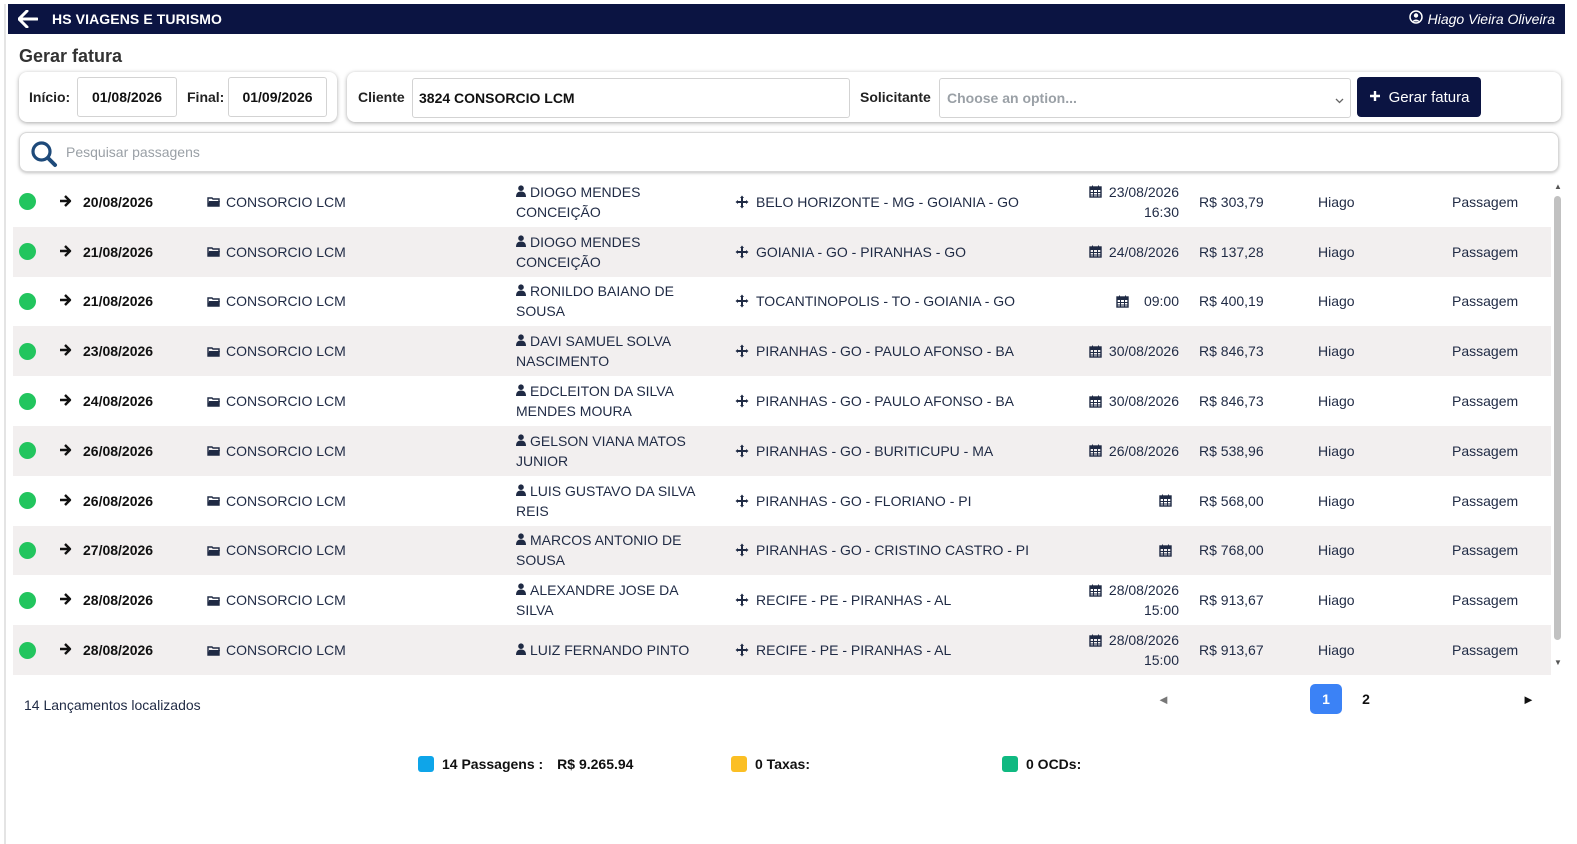 The image size is (1577, 844). I want to click on trip-date-line: 09:00, so click(1147, 301).